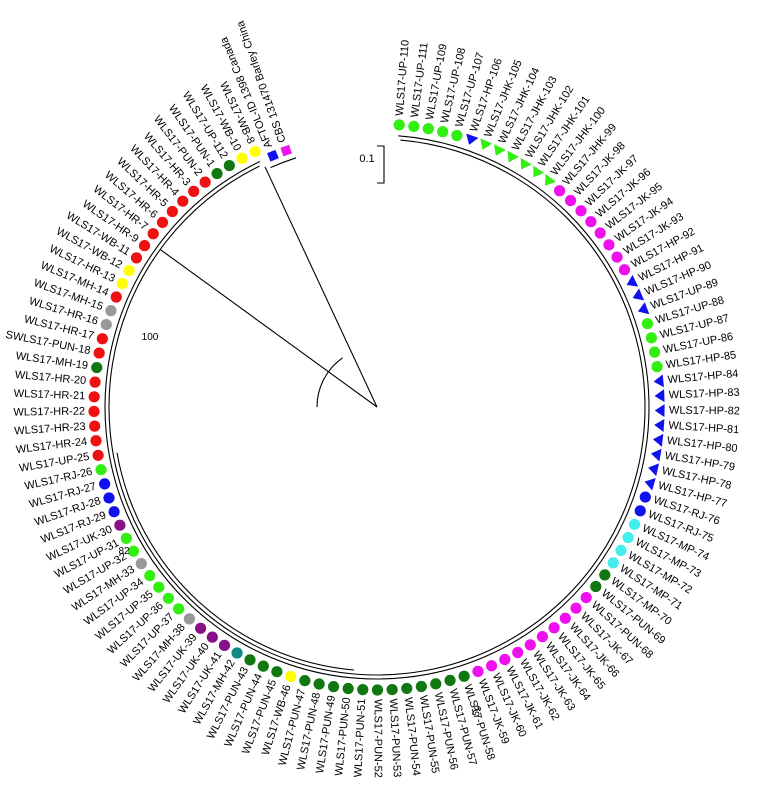 The width and height of the screenshot is (779, 810). Describe the element at coordinates (378, 738) in the screenshot. I see `tip-label: WLS17-PUN-52` at that location.